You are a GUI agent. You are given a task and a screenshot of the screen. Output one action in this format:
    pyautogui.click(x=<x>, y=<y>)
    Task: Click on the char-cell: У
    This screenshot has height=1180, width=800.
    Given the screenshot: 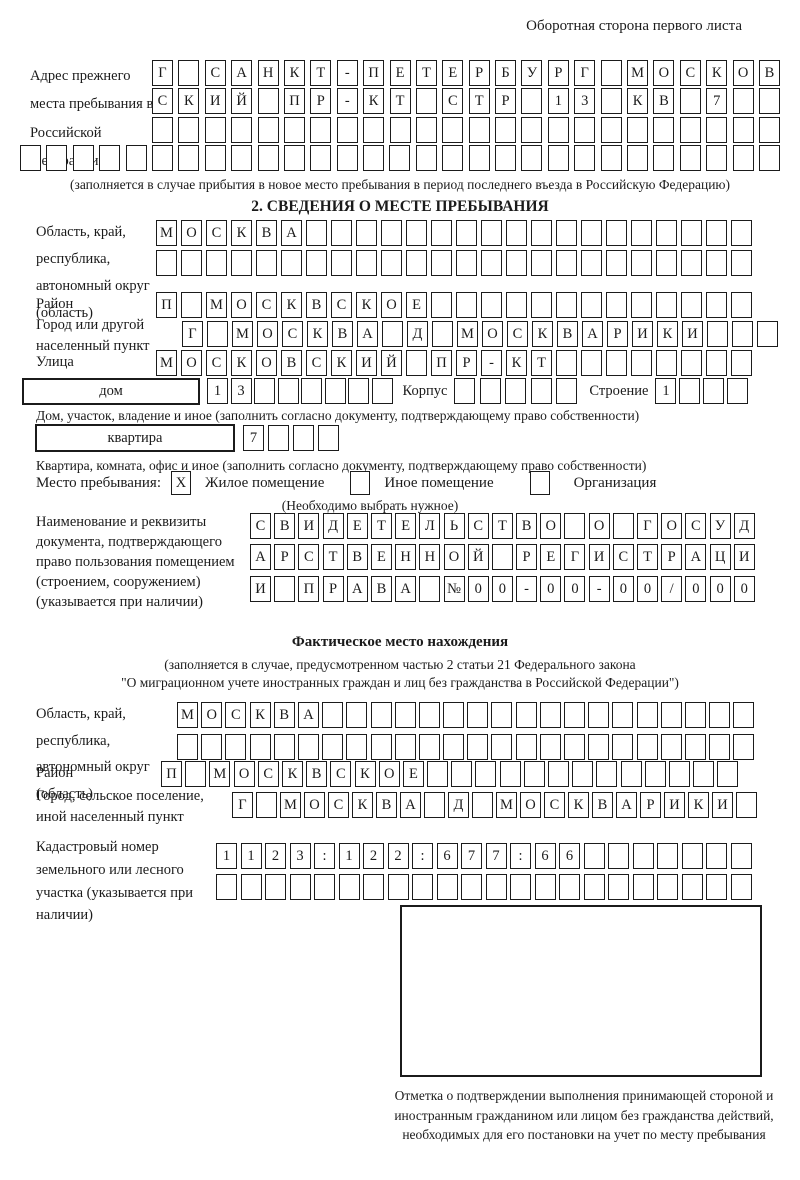 What is the action you would take?
    pyautogui.click(x=720, y=526)
    